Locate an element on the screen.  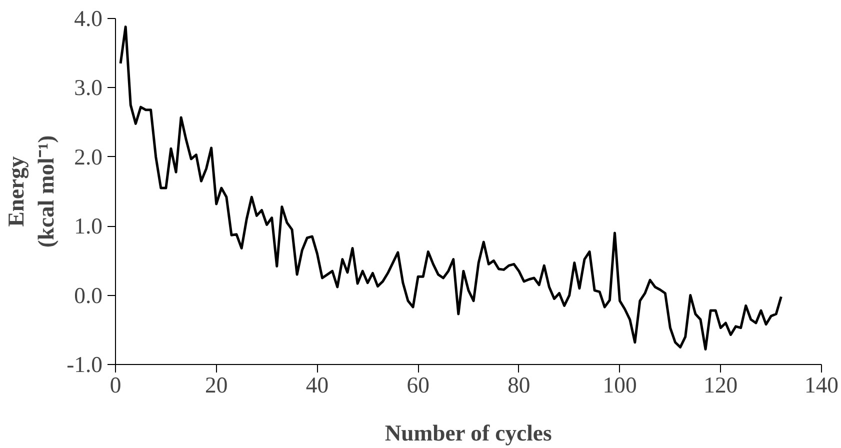
x-tick-label: 40 is located at coordinates (317, 385).